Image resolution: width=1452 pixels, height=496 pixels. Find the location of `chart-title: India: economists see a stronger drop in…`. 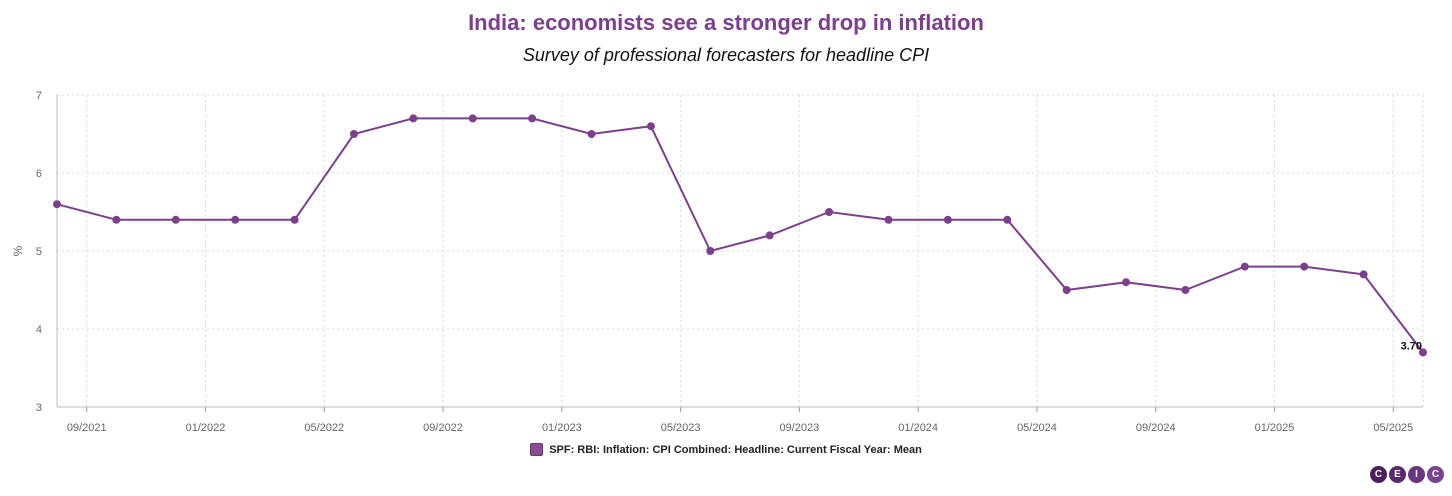

chart-title: India: economists see a stronger drop in… is located at coordinates (726, 22).